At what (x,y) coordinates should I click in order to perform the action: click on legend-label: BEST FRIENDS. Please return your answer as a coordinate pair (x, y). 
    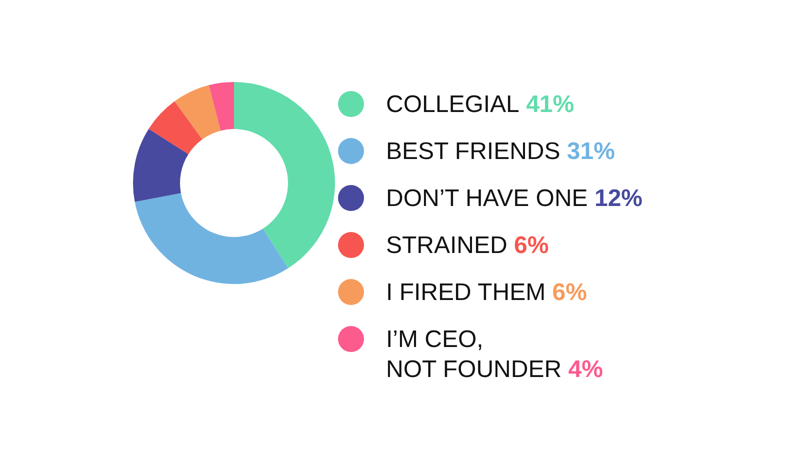
    Looking at the image, I should click on (473, 151).